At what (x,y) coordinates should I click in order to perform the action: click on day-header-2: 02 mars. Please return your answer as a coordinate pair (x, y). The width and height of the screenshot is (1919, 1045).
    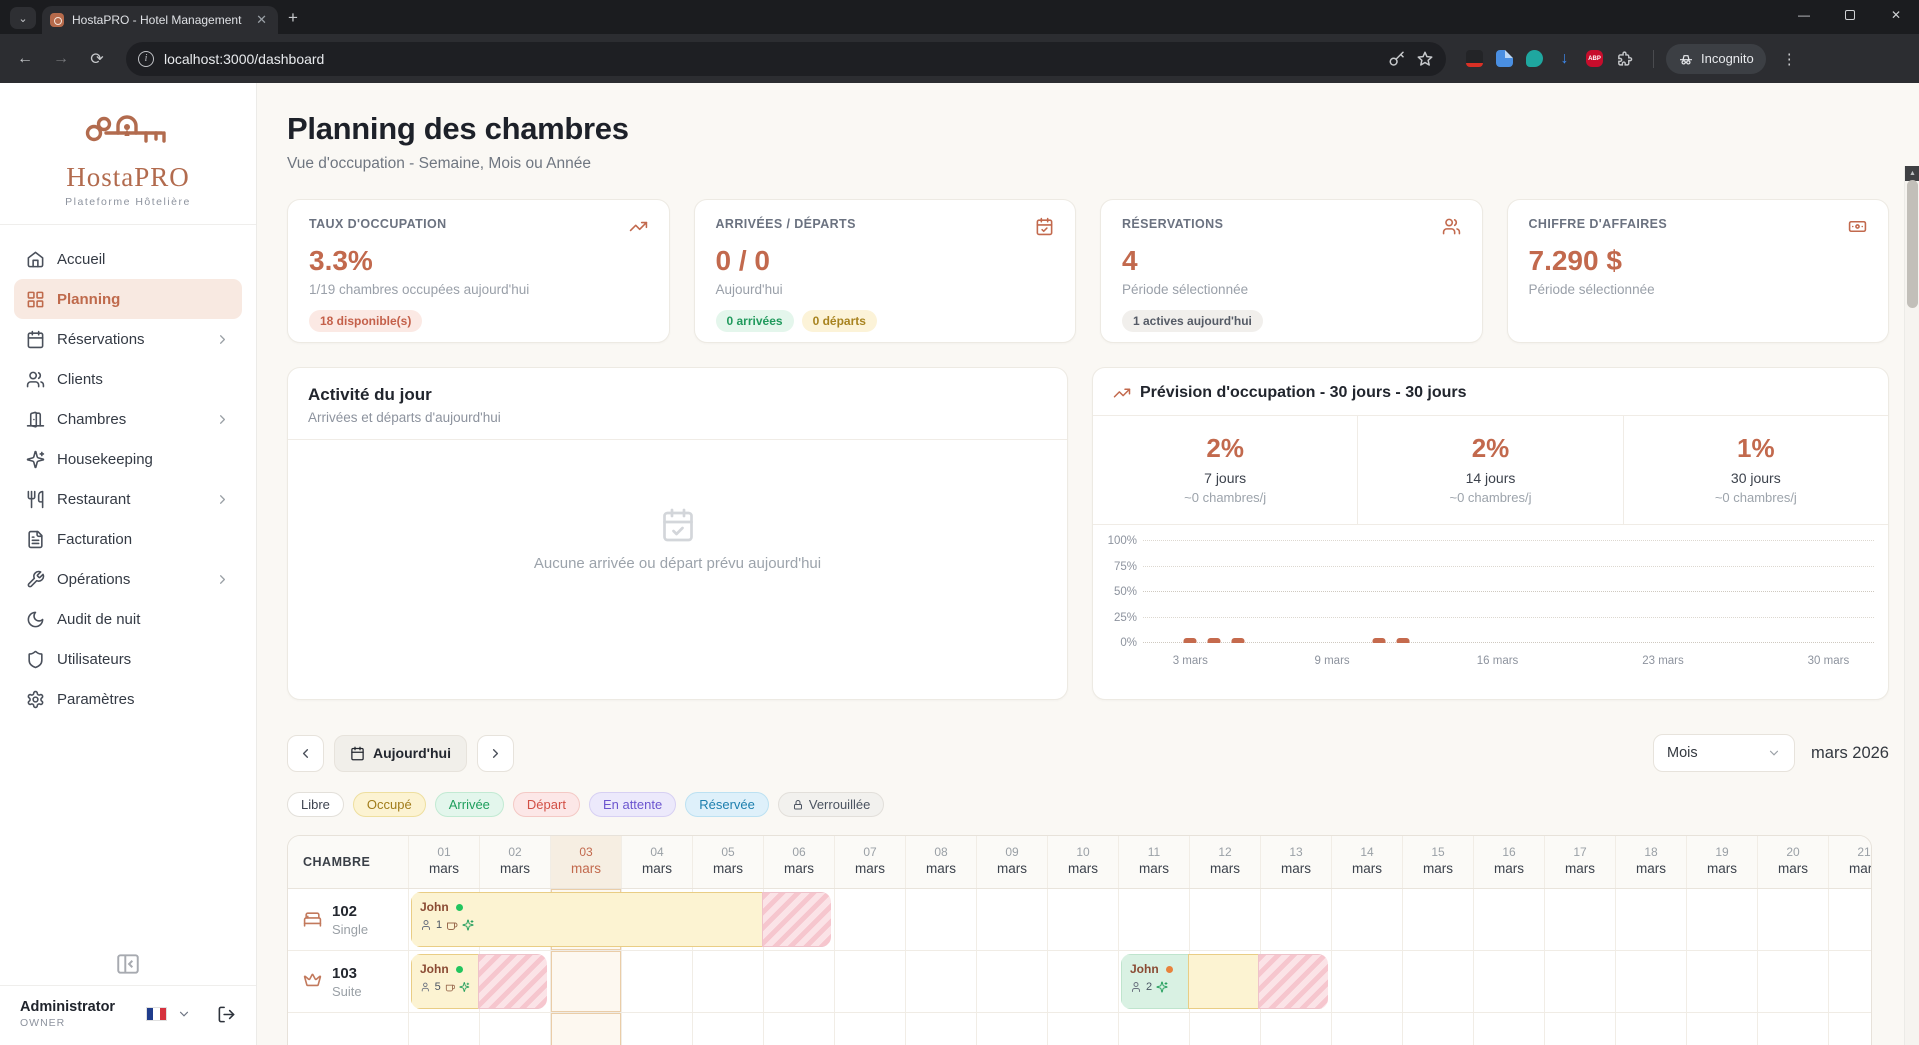
    Looking at the image, I should click on (514, 862).